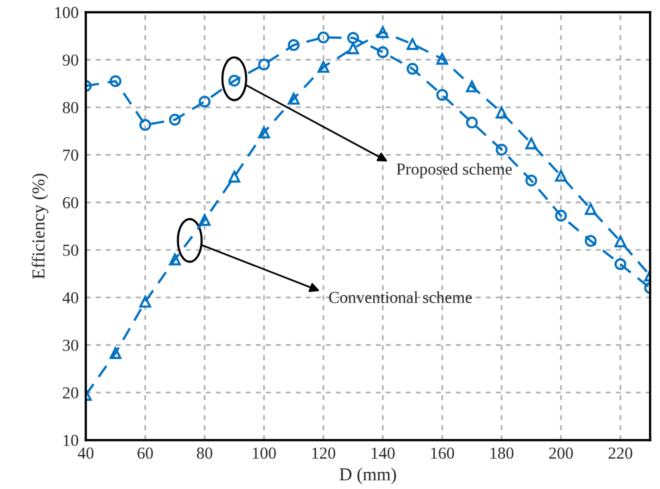 The width and height of the screenshot is (660, 489). Describe the element at coordinates (502, 453) in the screenshot. I see `x-tick-label: 180` at that location.